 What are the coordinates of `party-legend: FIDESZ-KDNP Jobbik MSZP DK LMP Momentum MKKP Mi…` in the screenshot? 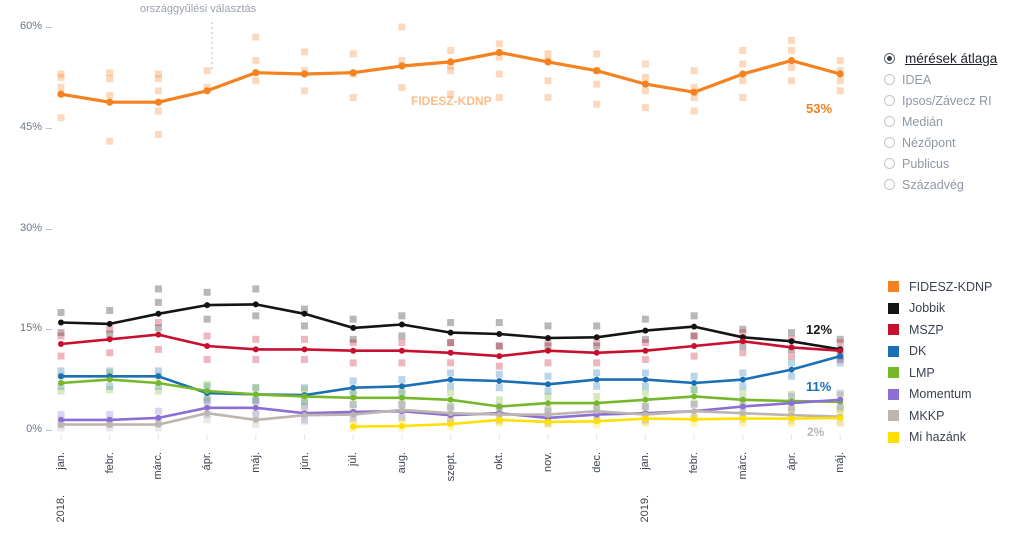 It's located at (957, 362).